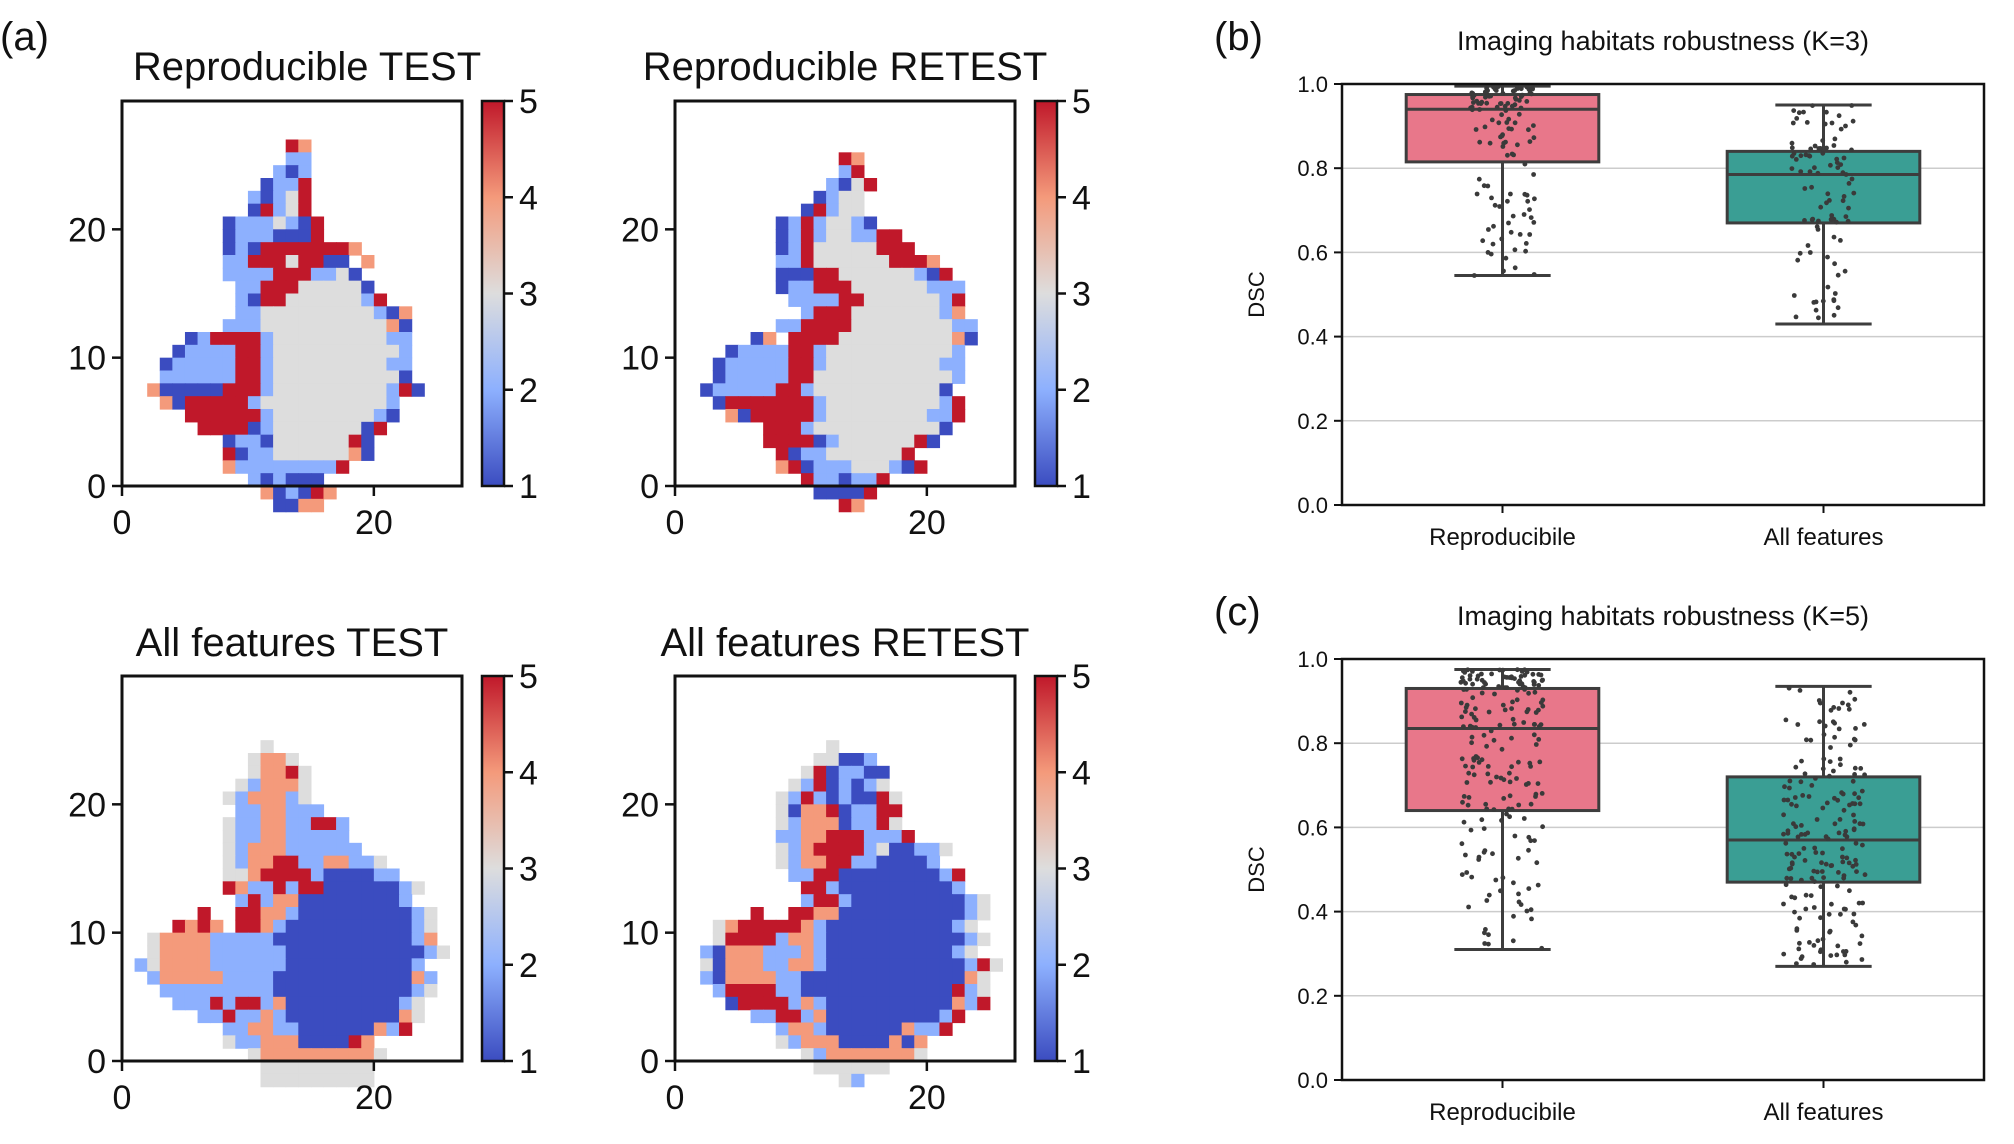 The image size is (2014, 1144). What do you see at coordinates (1823, 212) in the screenshot?
I see `data-points` at bounding box center [1823, 212].